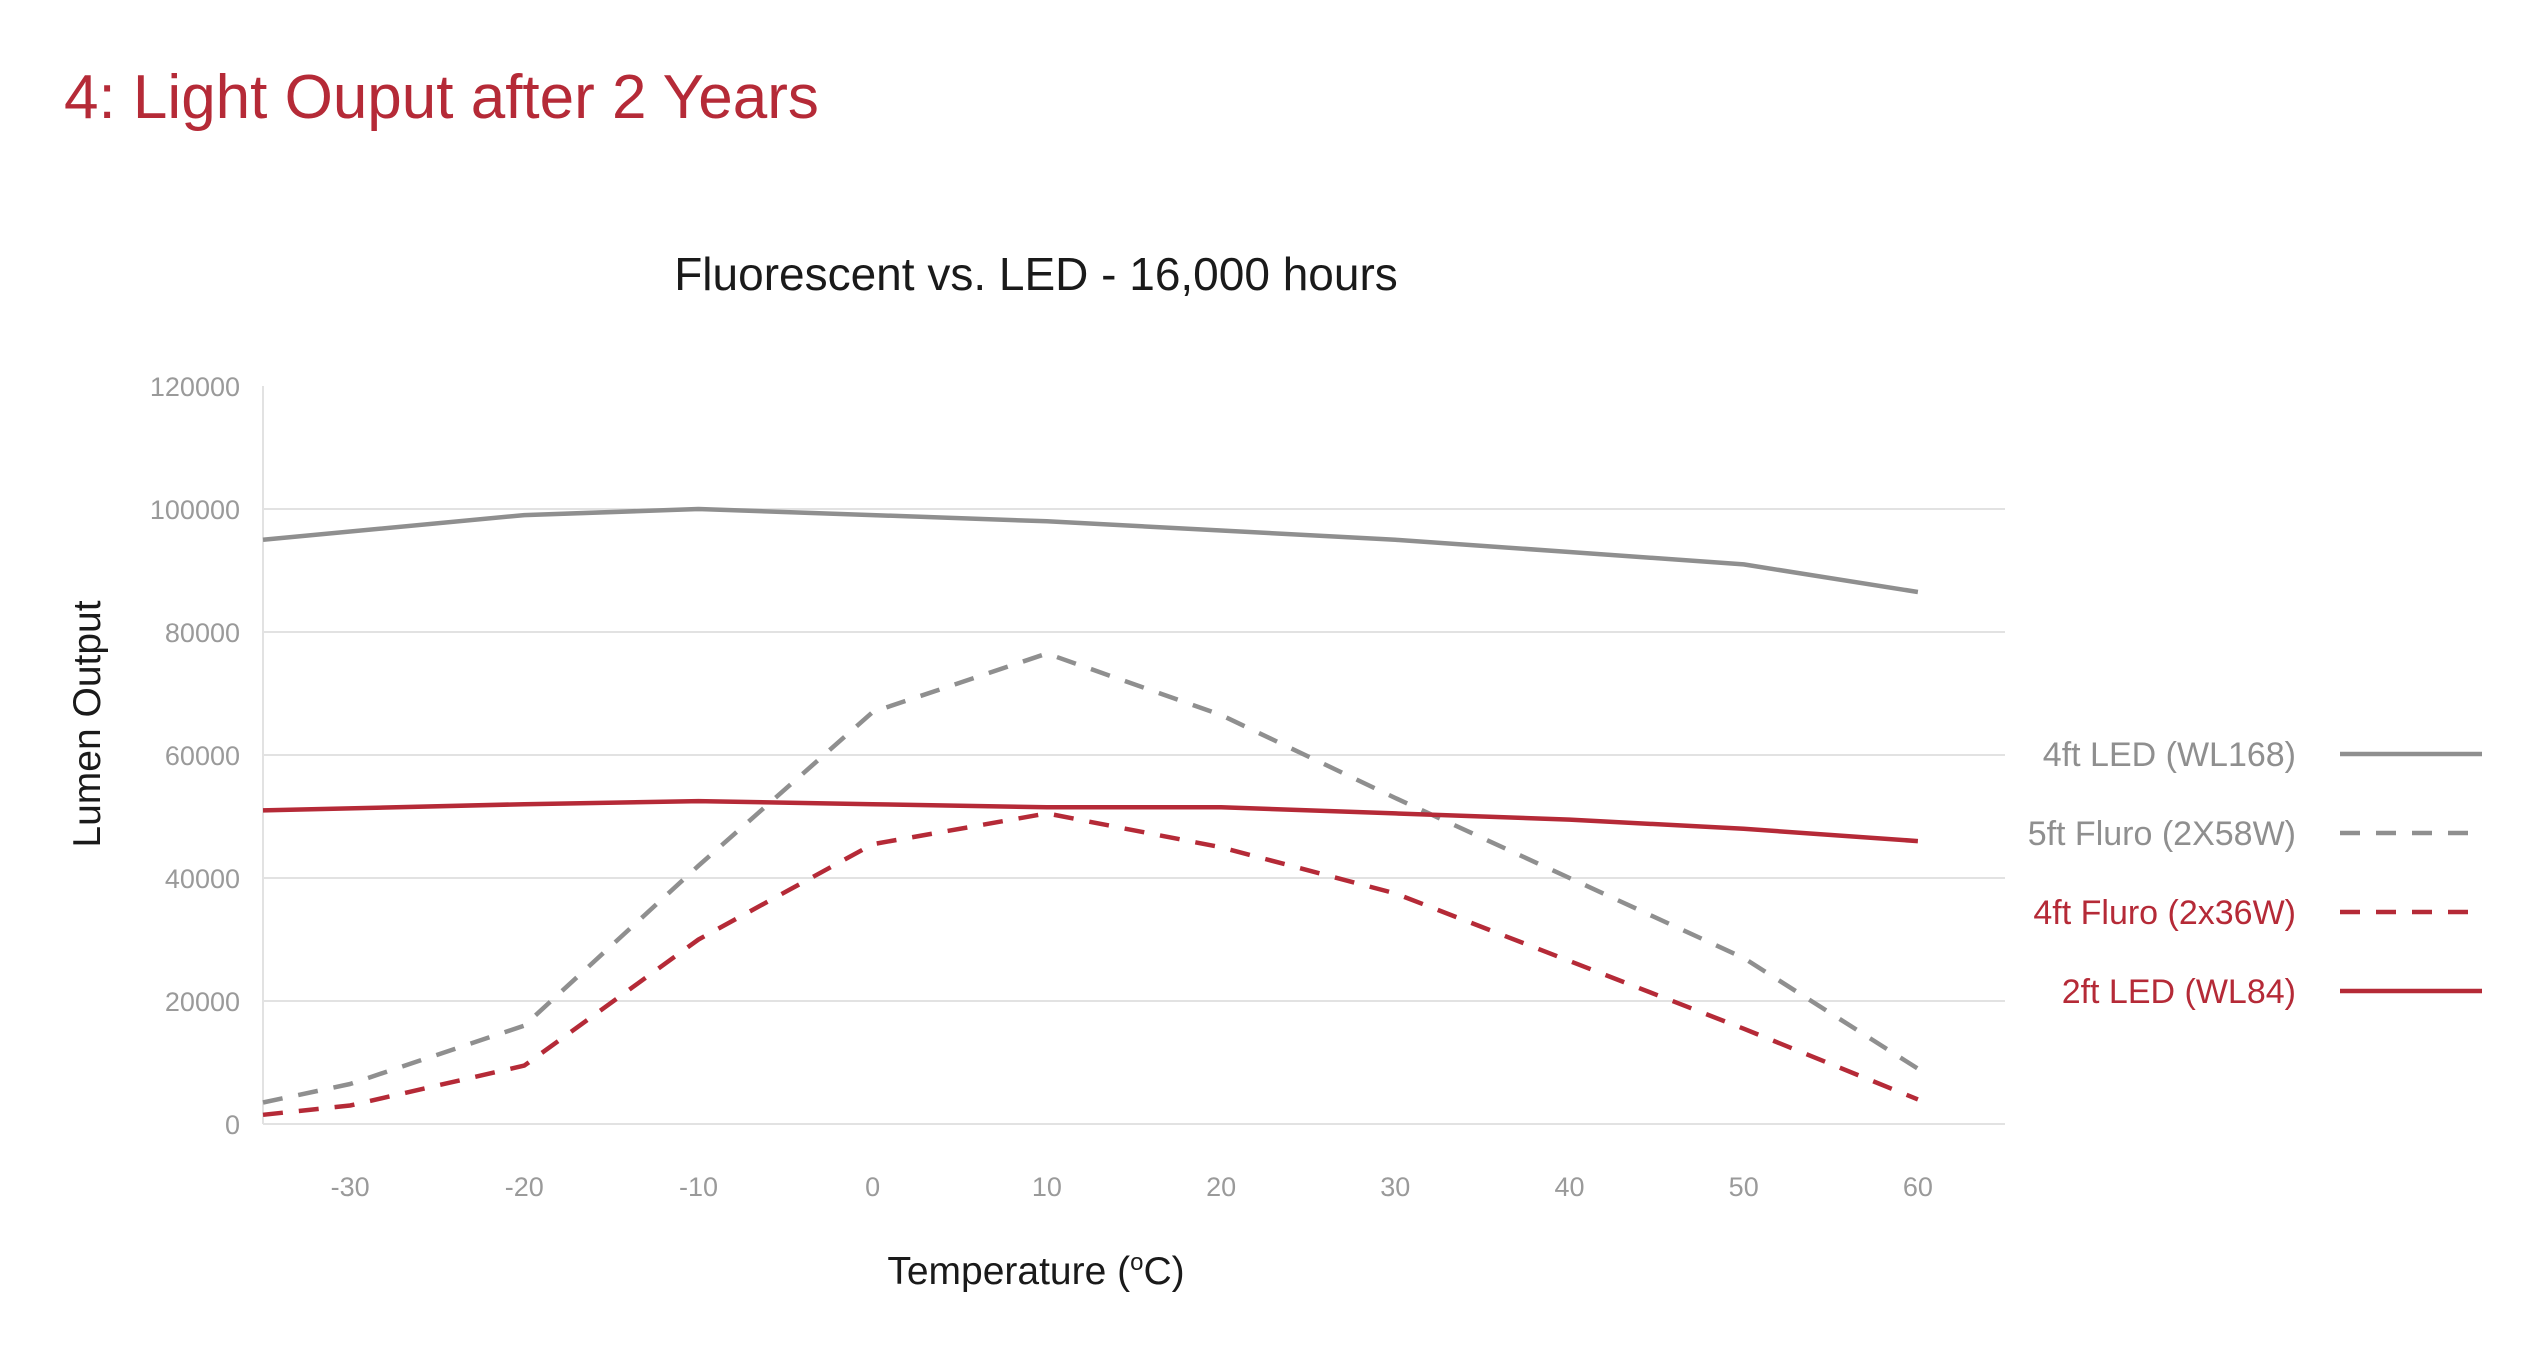 The image size is (2536, 1362). I want to click on legend-label-3: 4ft Fluro (2x36W), so click(2164, 913).